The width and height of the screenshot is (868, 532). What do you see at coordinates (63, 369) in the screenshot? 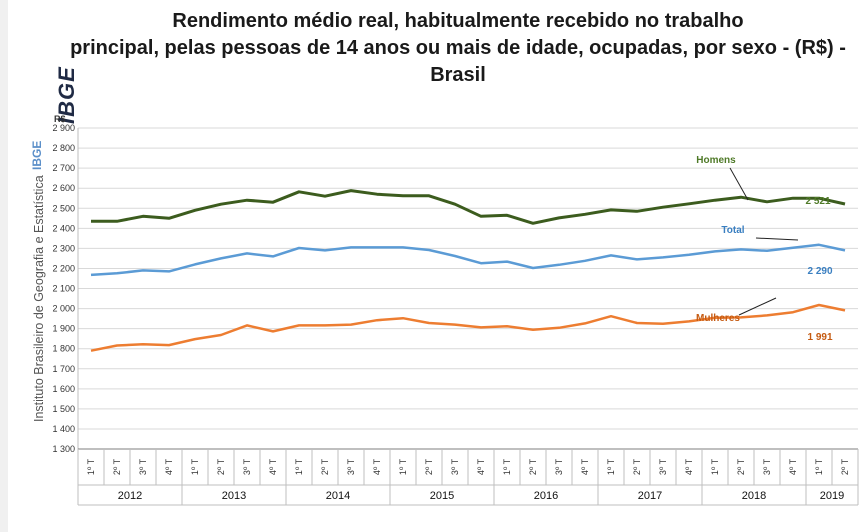
I see `y-tick-label: 1 700` at bounding box center [63, 369].